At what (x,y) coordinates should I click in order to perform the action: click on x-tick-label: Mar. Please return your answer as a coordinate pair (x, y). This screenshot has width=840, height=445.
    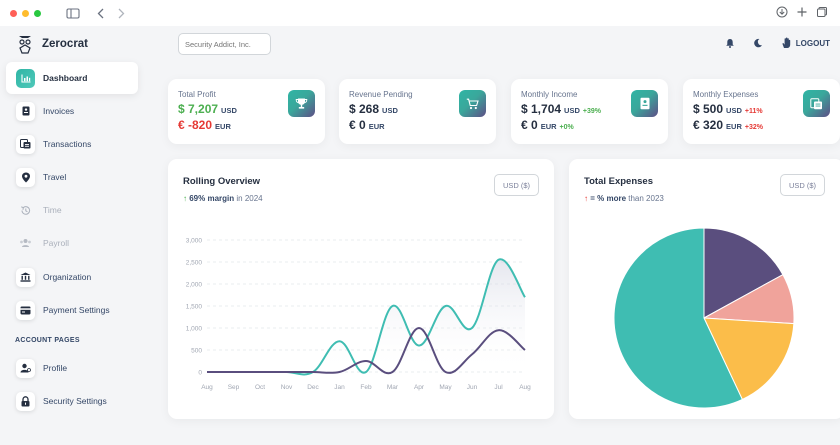
    Looking at the image, I should click on (393, 387).